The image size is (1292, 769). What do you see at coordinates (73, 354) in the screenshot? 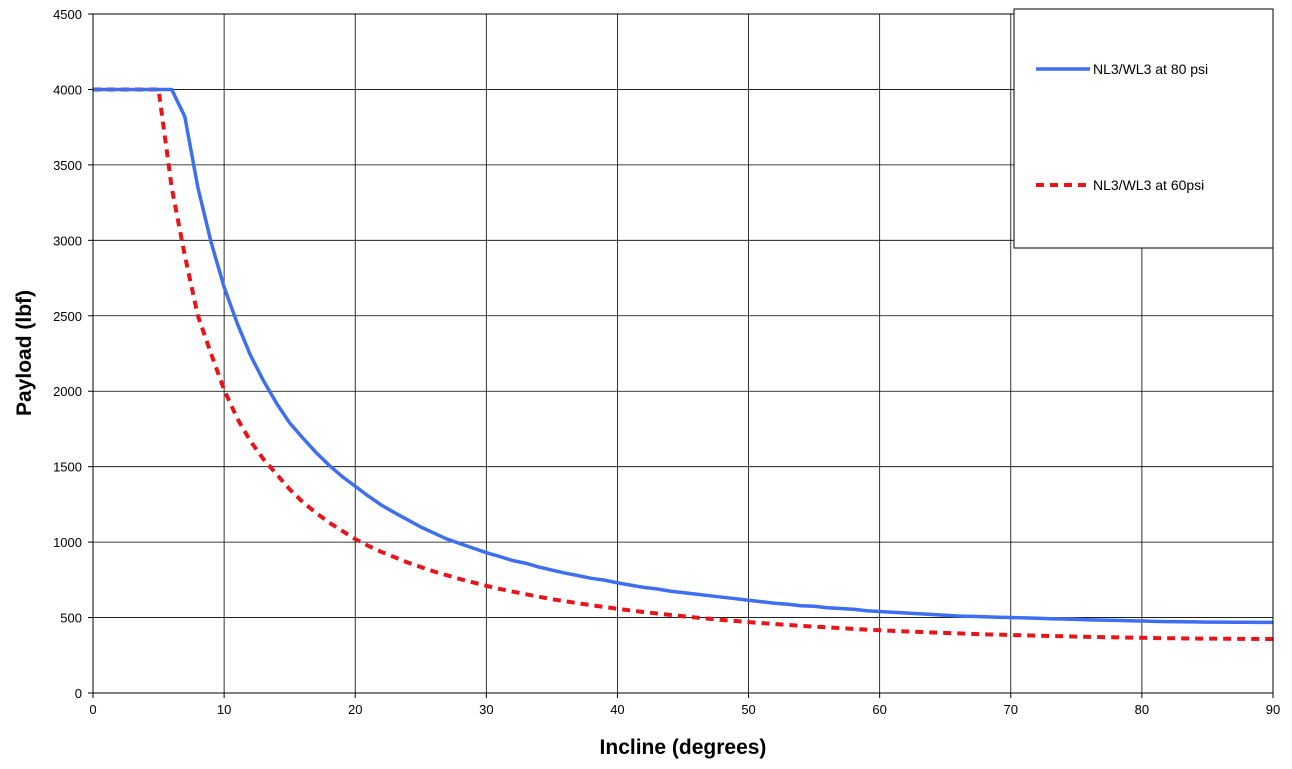
I see `y-axis-ticks: 0 500 1000 1500 2000 2500 3000 3500 4000 4500` at bounding box center [73, 354].